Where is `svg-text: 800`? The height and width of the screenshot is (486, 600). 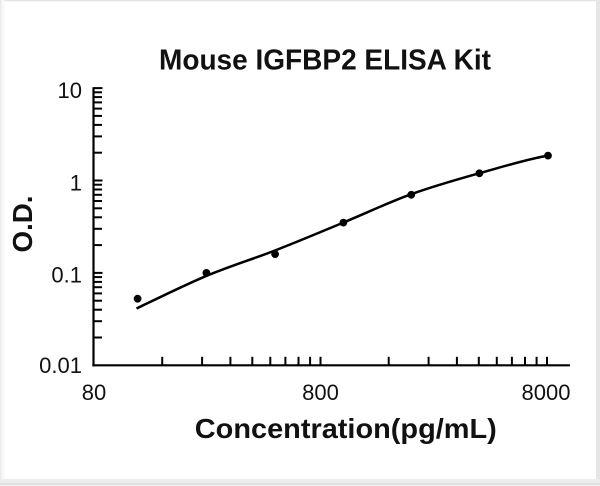 svg-text: 800 is located at coordinates (320, 392).